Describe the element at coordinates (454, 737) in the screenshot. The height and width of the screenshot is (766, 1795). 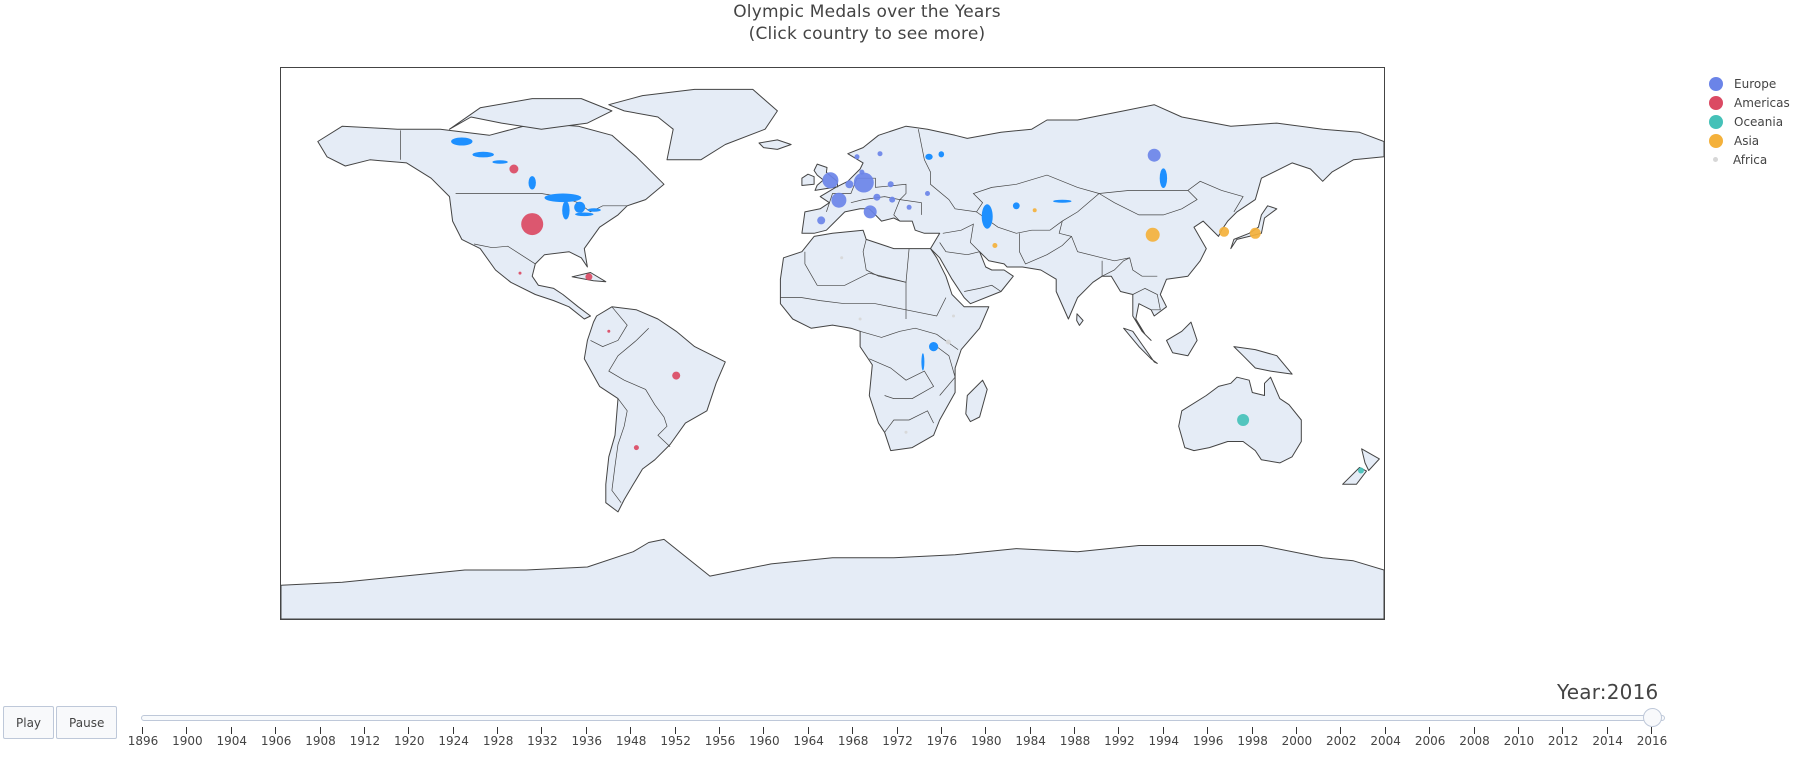
I see `year-tick-1924: 1924` at that location.